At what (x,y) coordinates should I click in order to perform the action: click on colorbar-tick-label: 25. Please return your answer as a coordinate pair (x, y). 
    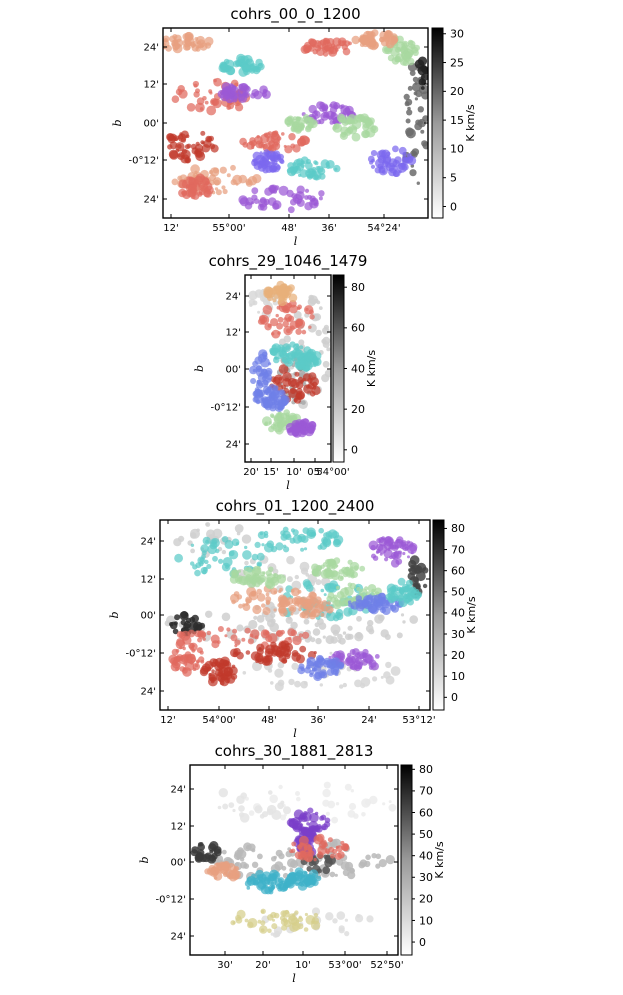
    Looking at the image, I should click on (457, 62).